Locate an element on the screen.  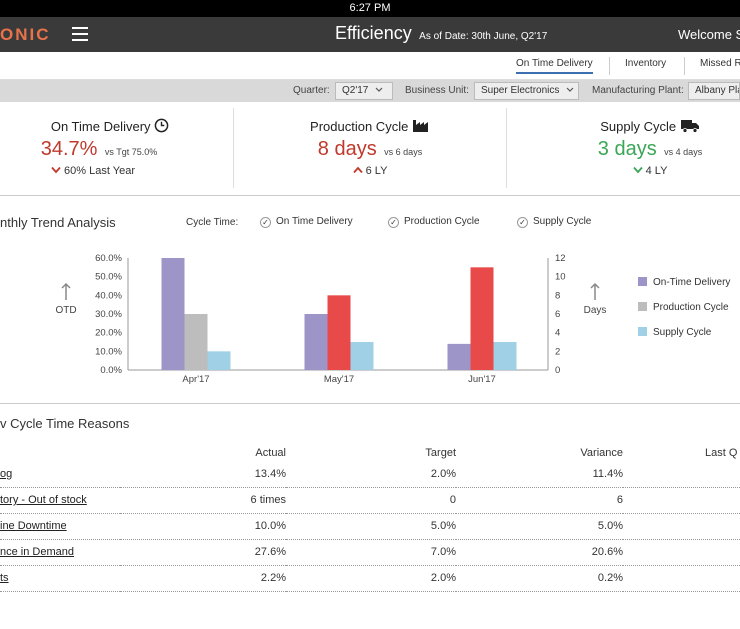
kpi-title: On Time Delivery is located at coordinates (100, 126).